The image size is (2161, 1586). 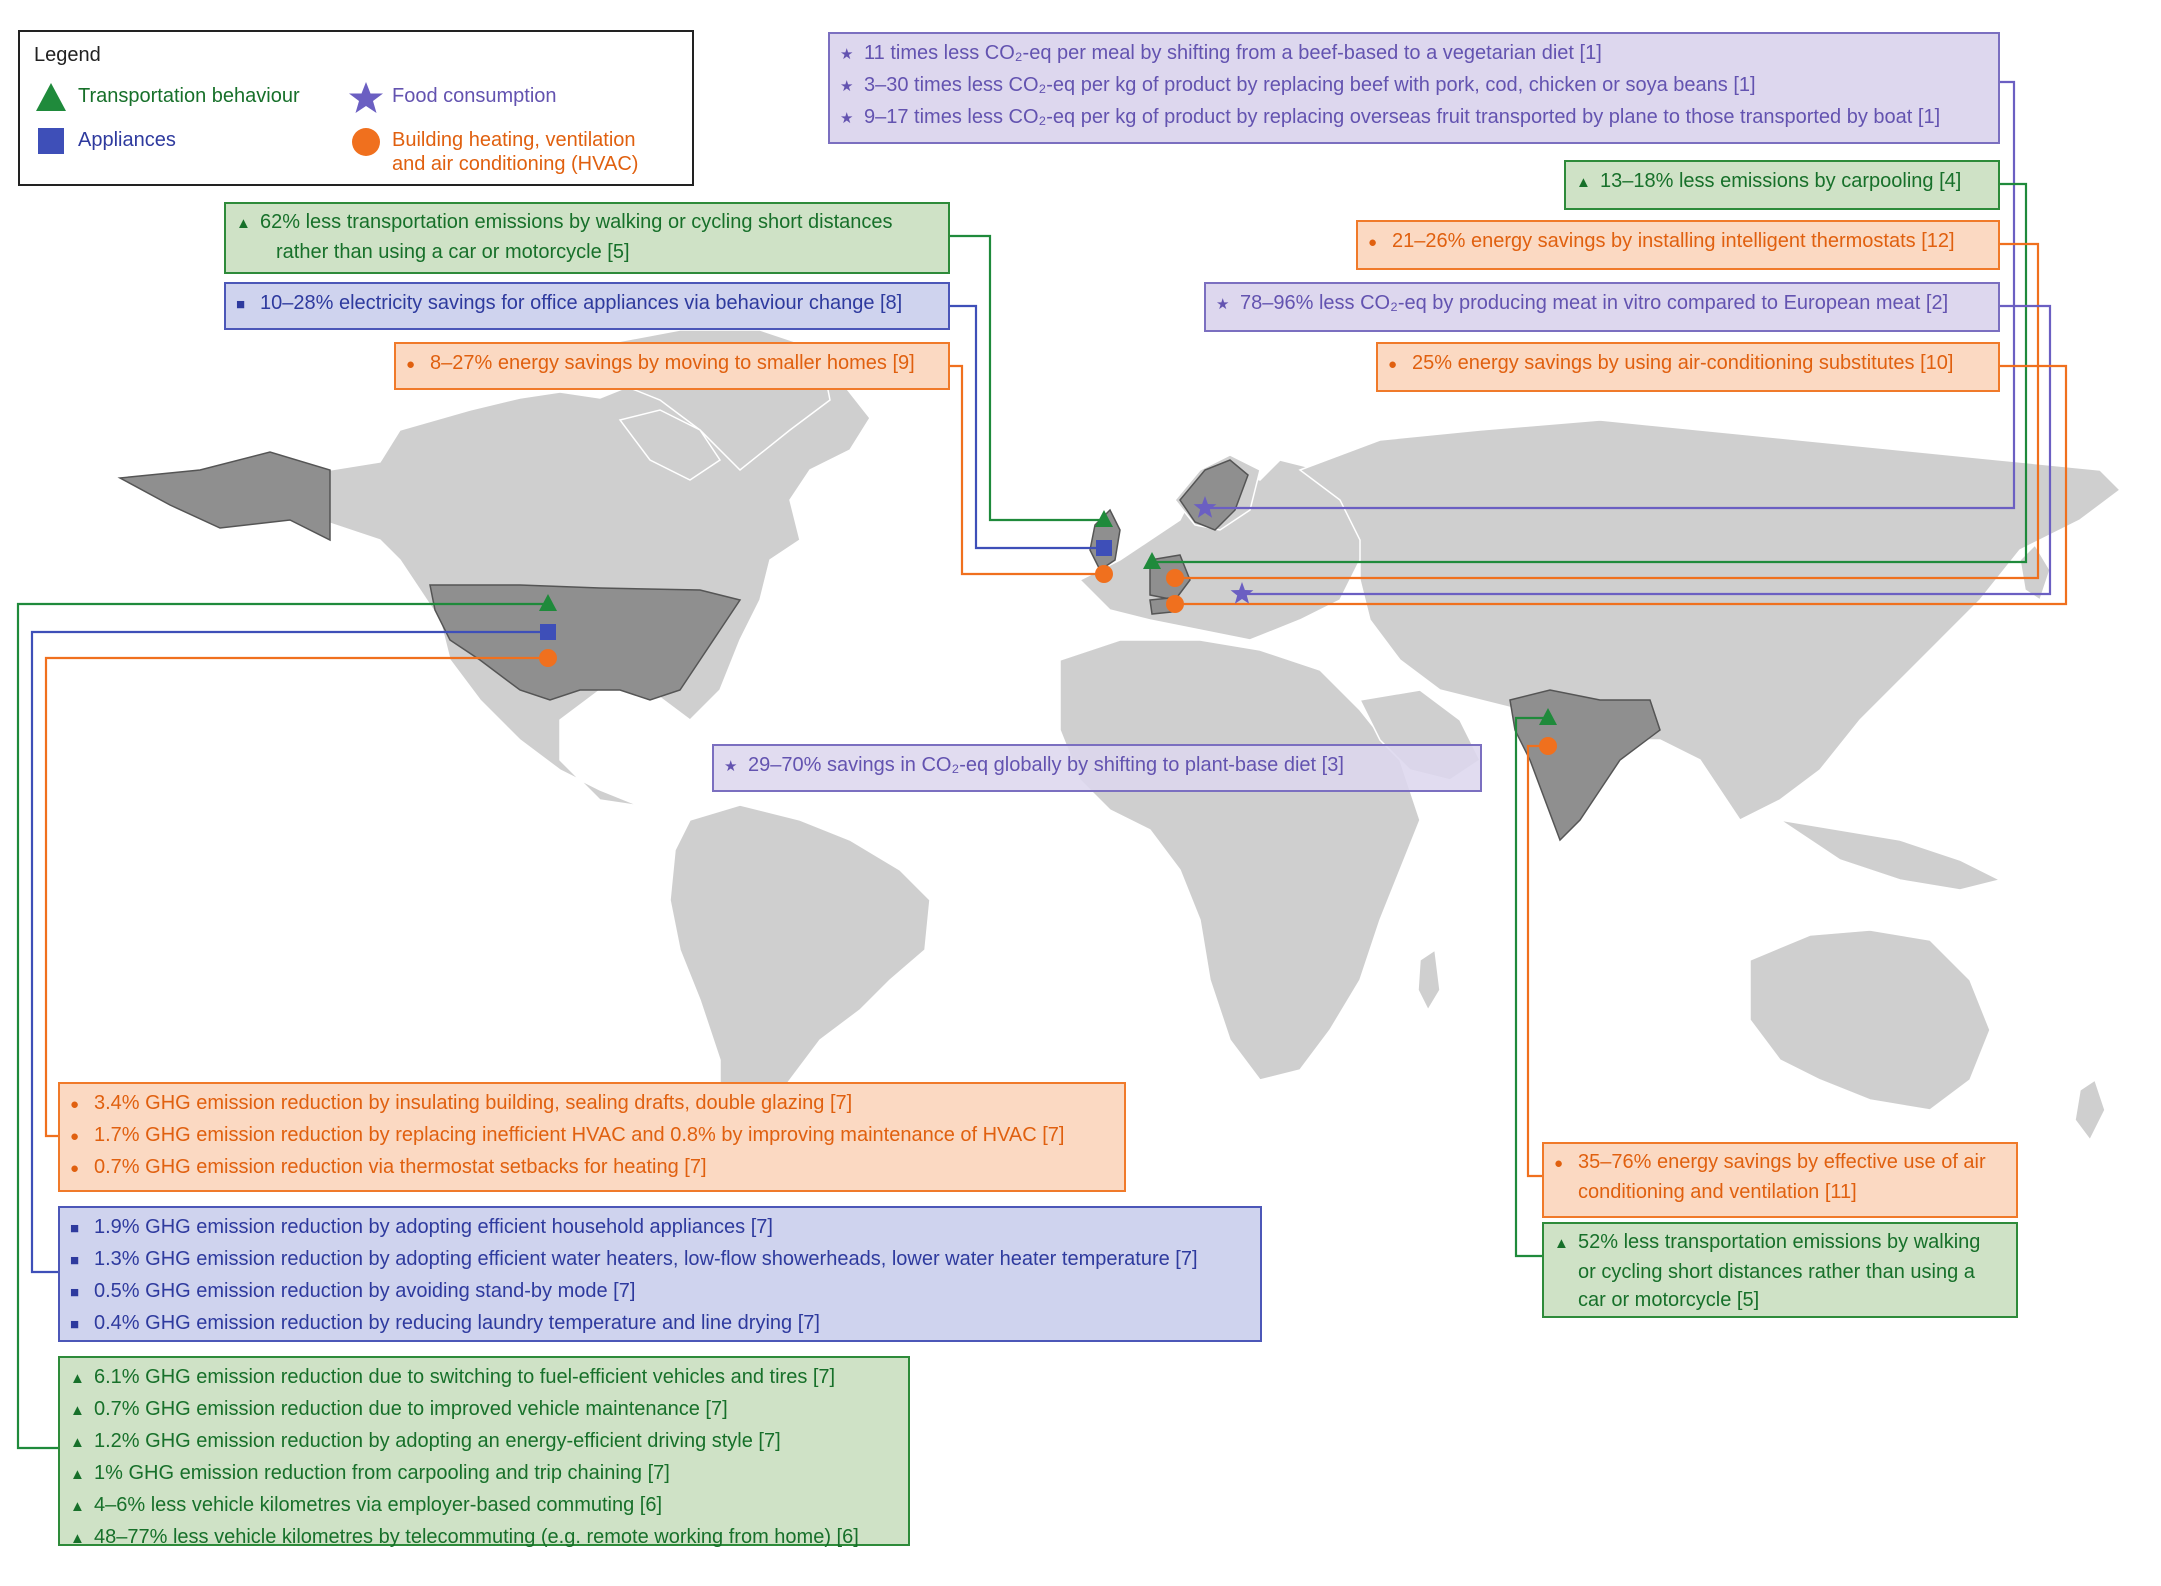 What do you see at coordinates (1621, 485) in the screenshot?
I see `leader-line-ac-substitutes` at bounding box center [1621, 485].